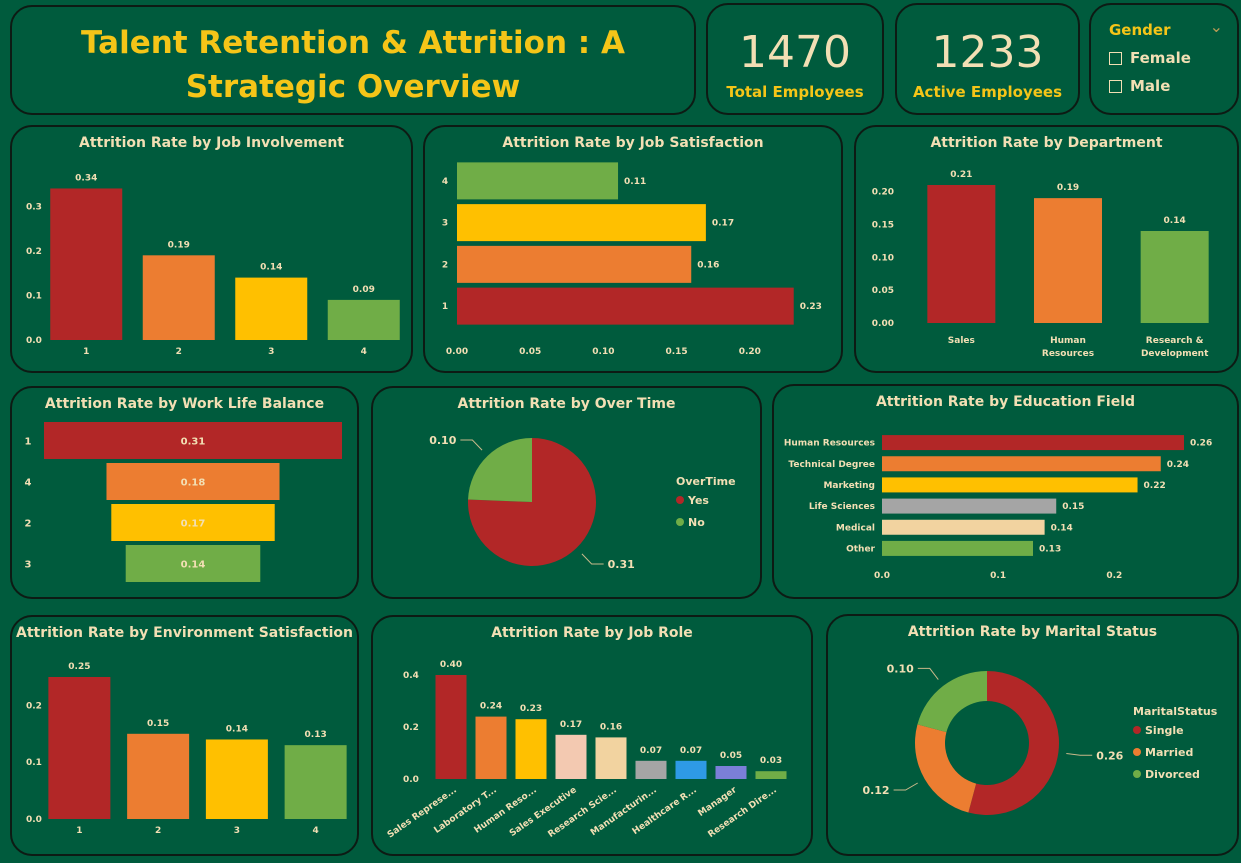 This screenshot has width=1241, height=863. What do you see at coordinates (651, 751) in the screenshot?
I see `data-label: 0.07` at bounding box center [651, 751].